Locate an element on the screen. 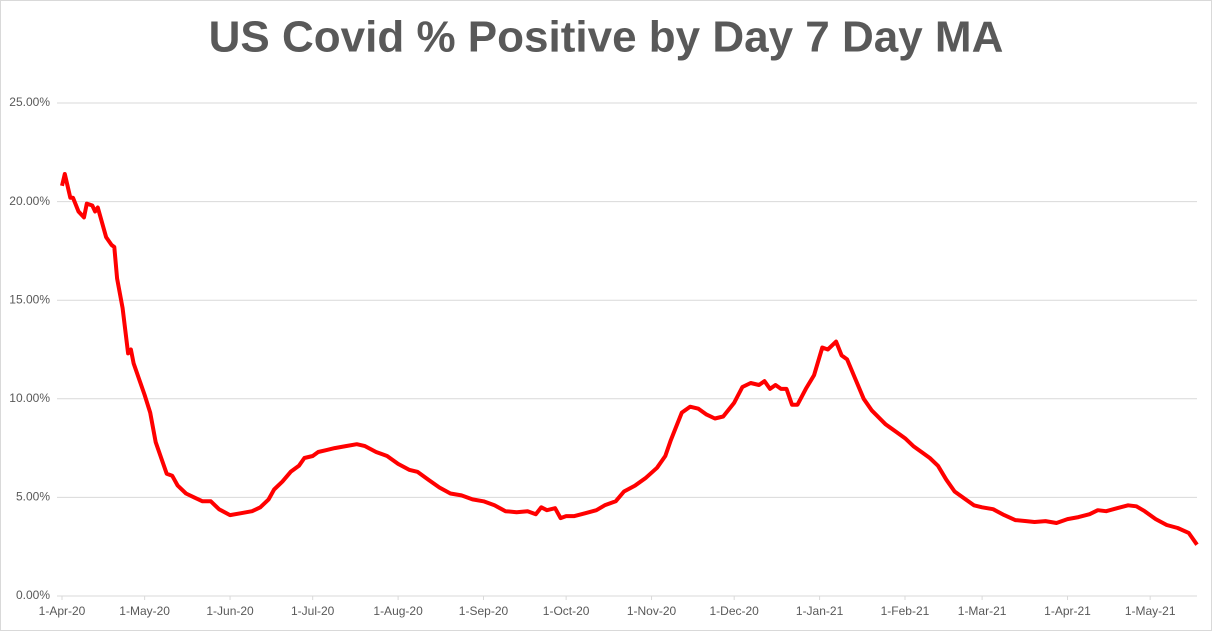 The width and height of the screenshot is (1212, 631). x-tick-label: 1-Apr-20 is located at coordinates (62, 611).